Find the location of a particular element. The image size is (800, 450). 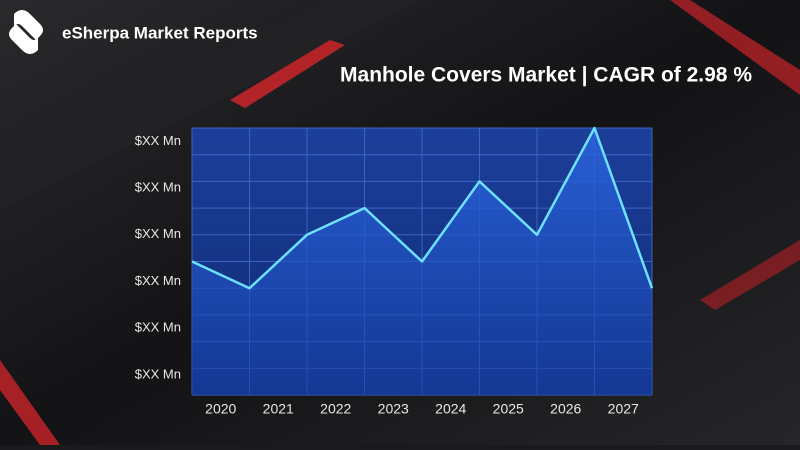

logo is located at coordinates (26, 32).